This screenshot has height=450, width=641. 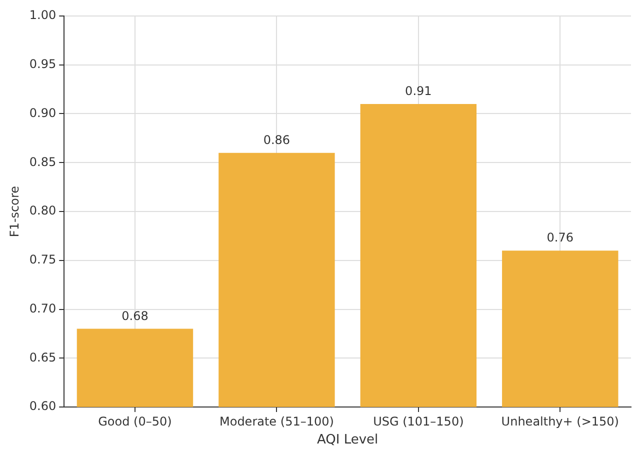 I want to click on x-tick-label: Good (0–50), so click(x=135, y=421).